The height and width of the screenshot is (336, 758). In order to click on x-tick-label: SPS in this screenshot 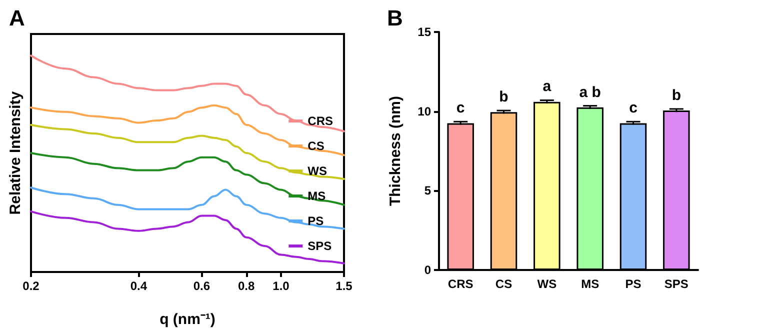, I will do `click(676, 284)`.